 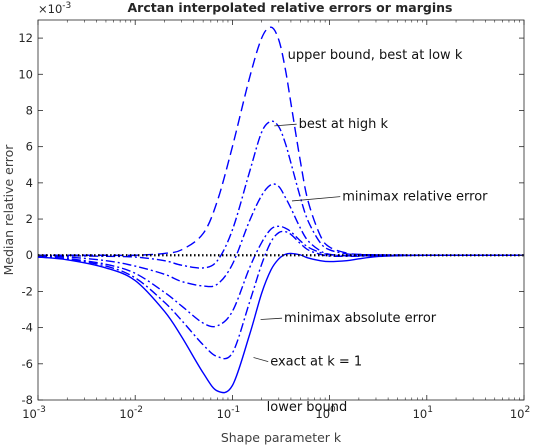 I want to click on annotation-label: upper bound, best at low k, so click(x=375, y=55).